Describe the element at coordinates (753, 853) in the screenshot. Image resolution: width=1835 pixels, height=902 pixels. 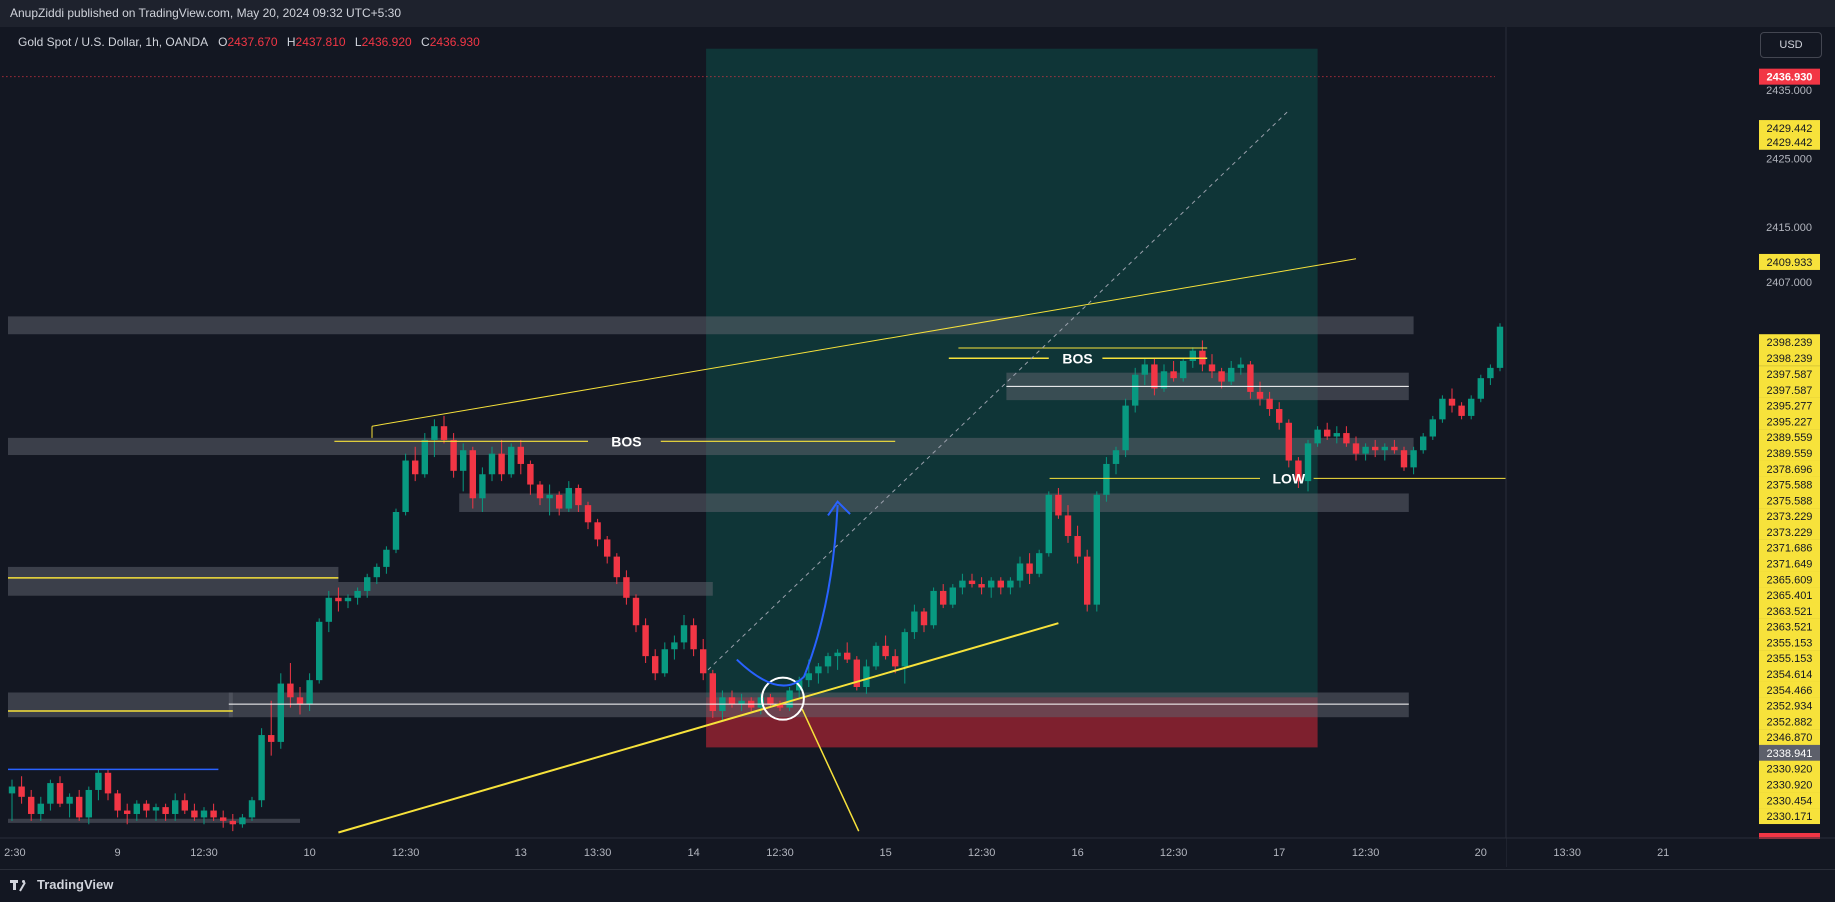
I see `time-axis-bg` at that location.